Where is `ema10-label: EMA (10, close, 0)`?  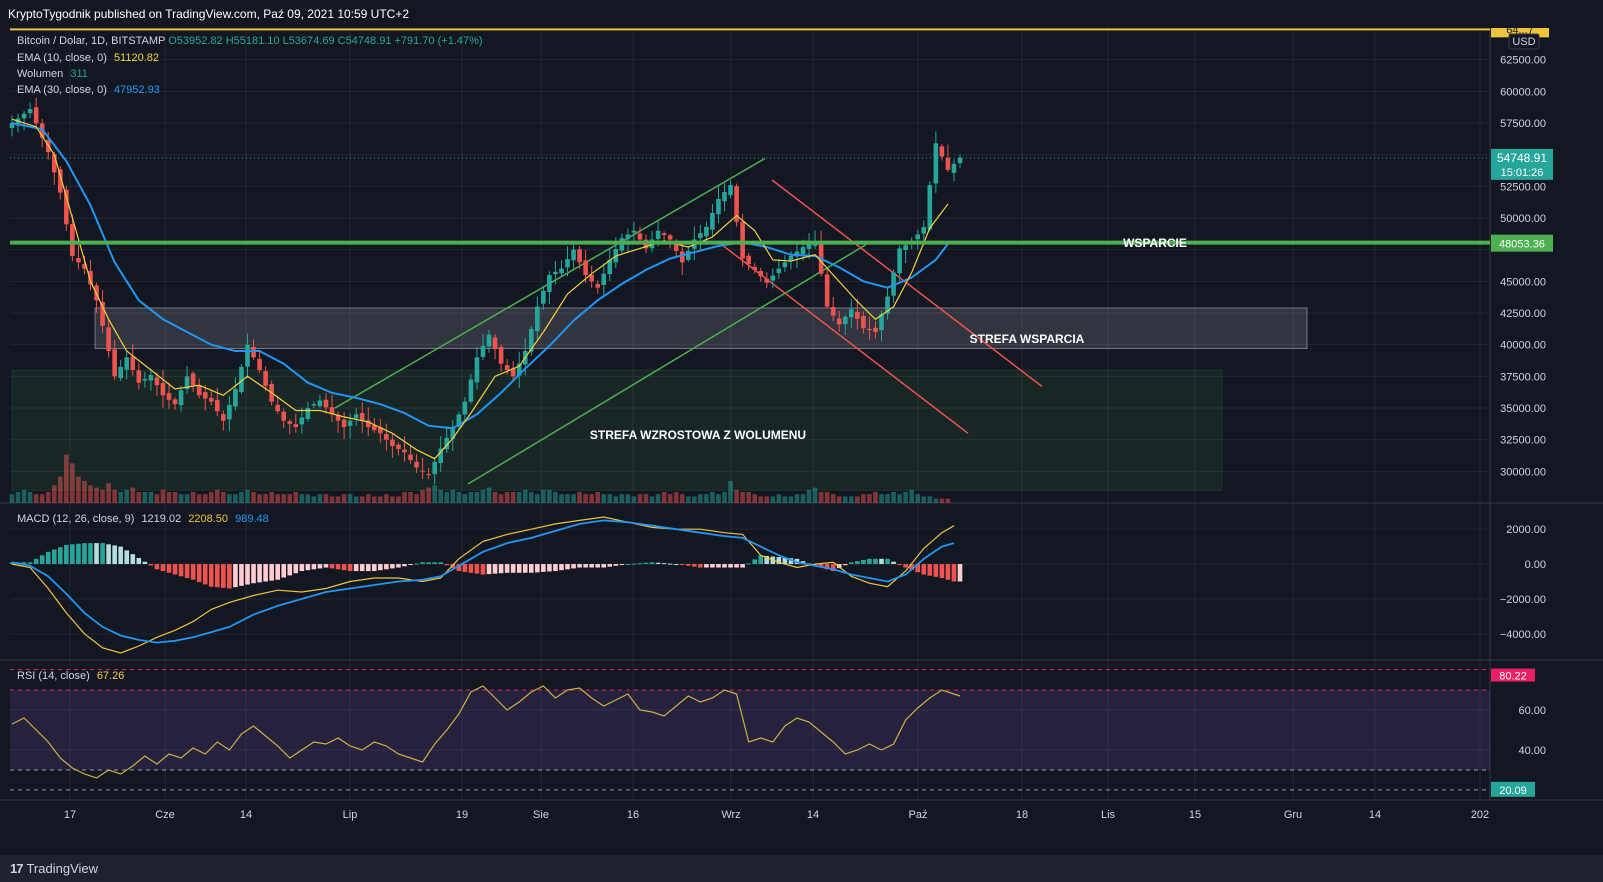 ema10-label: EMA (10, close, 0) is located at coordinates (62, 58).